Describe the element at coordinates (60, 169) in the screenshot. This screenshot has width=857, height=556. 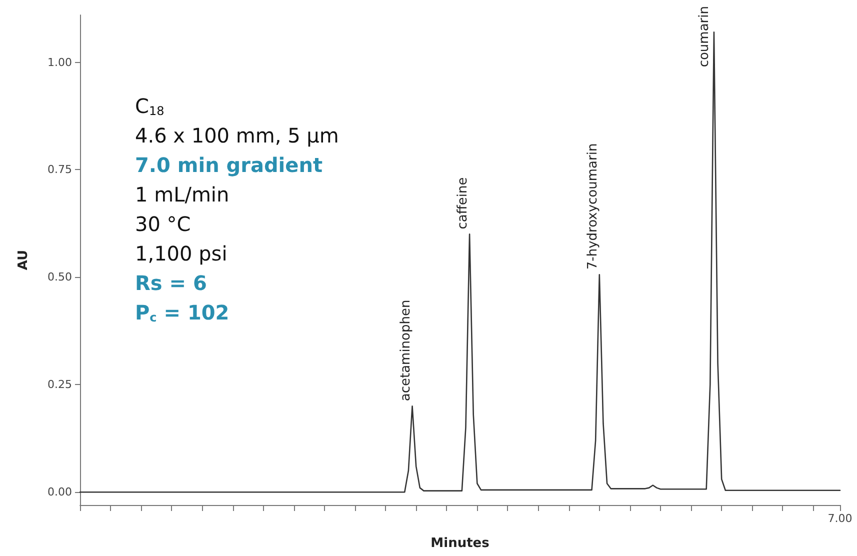
I see `y-tick-label: 0.75` at that location.